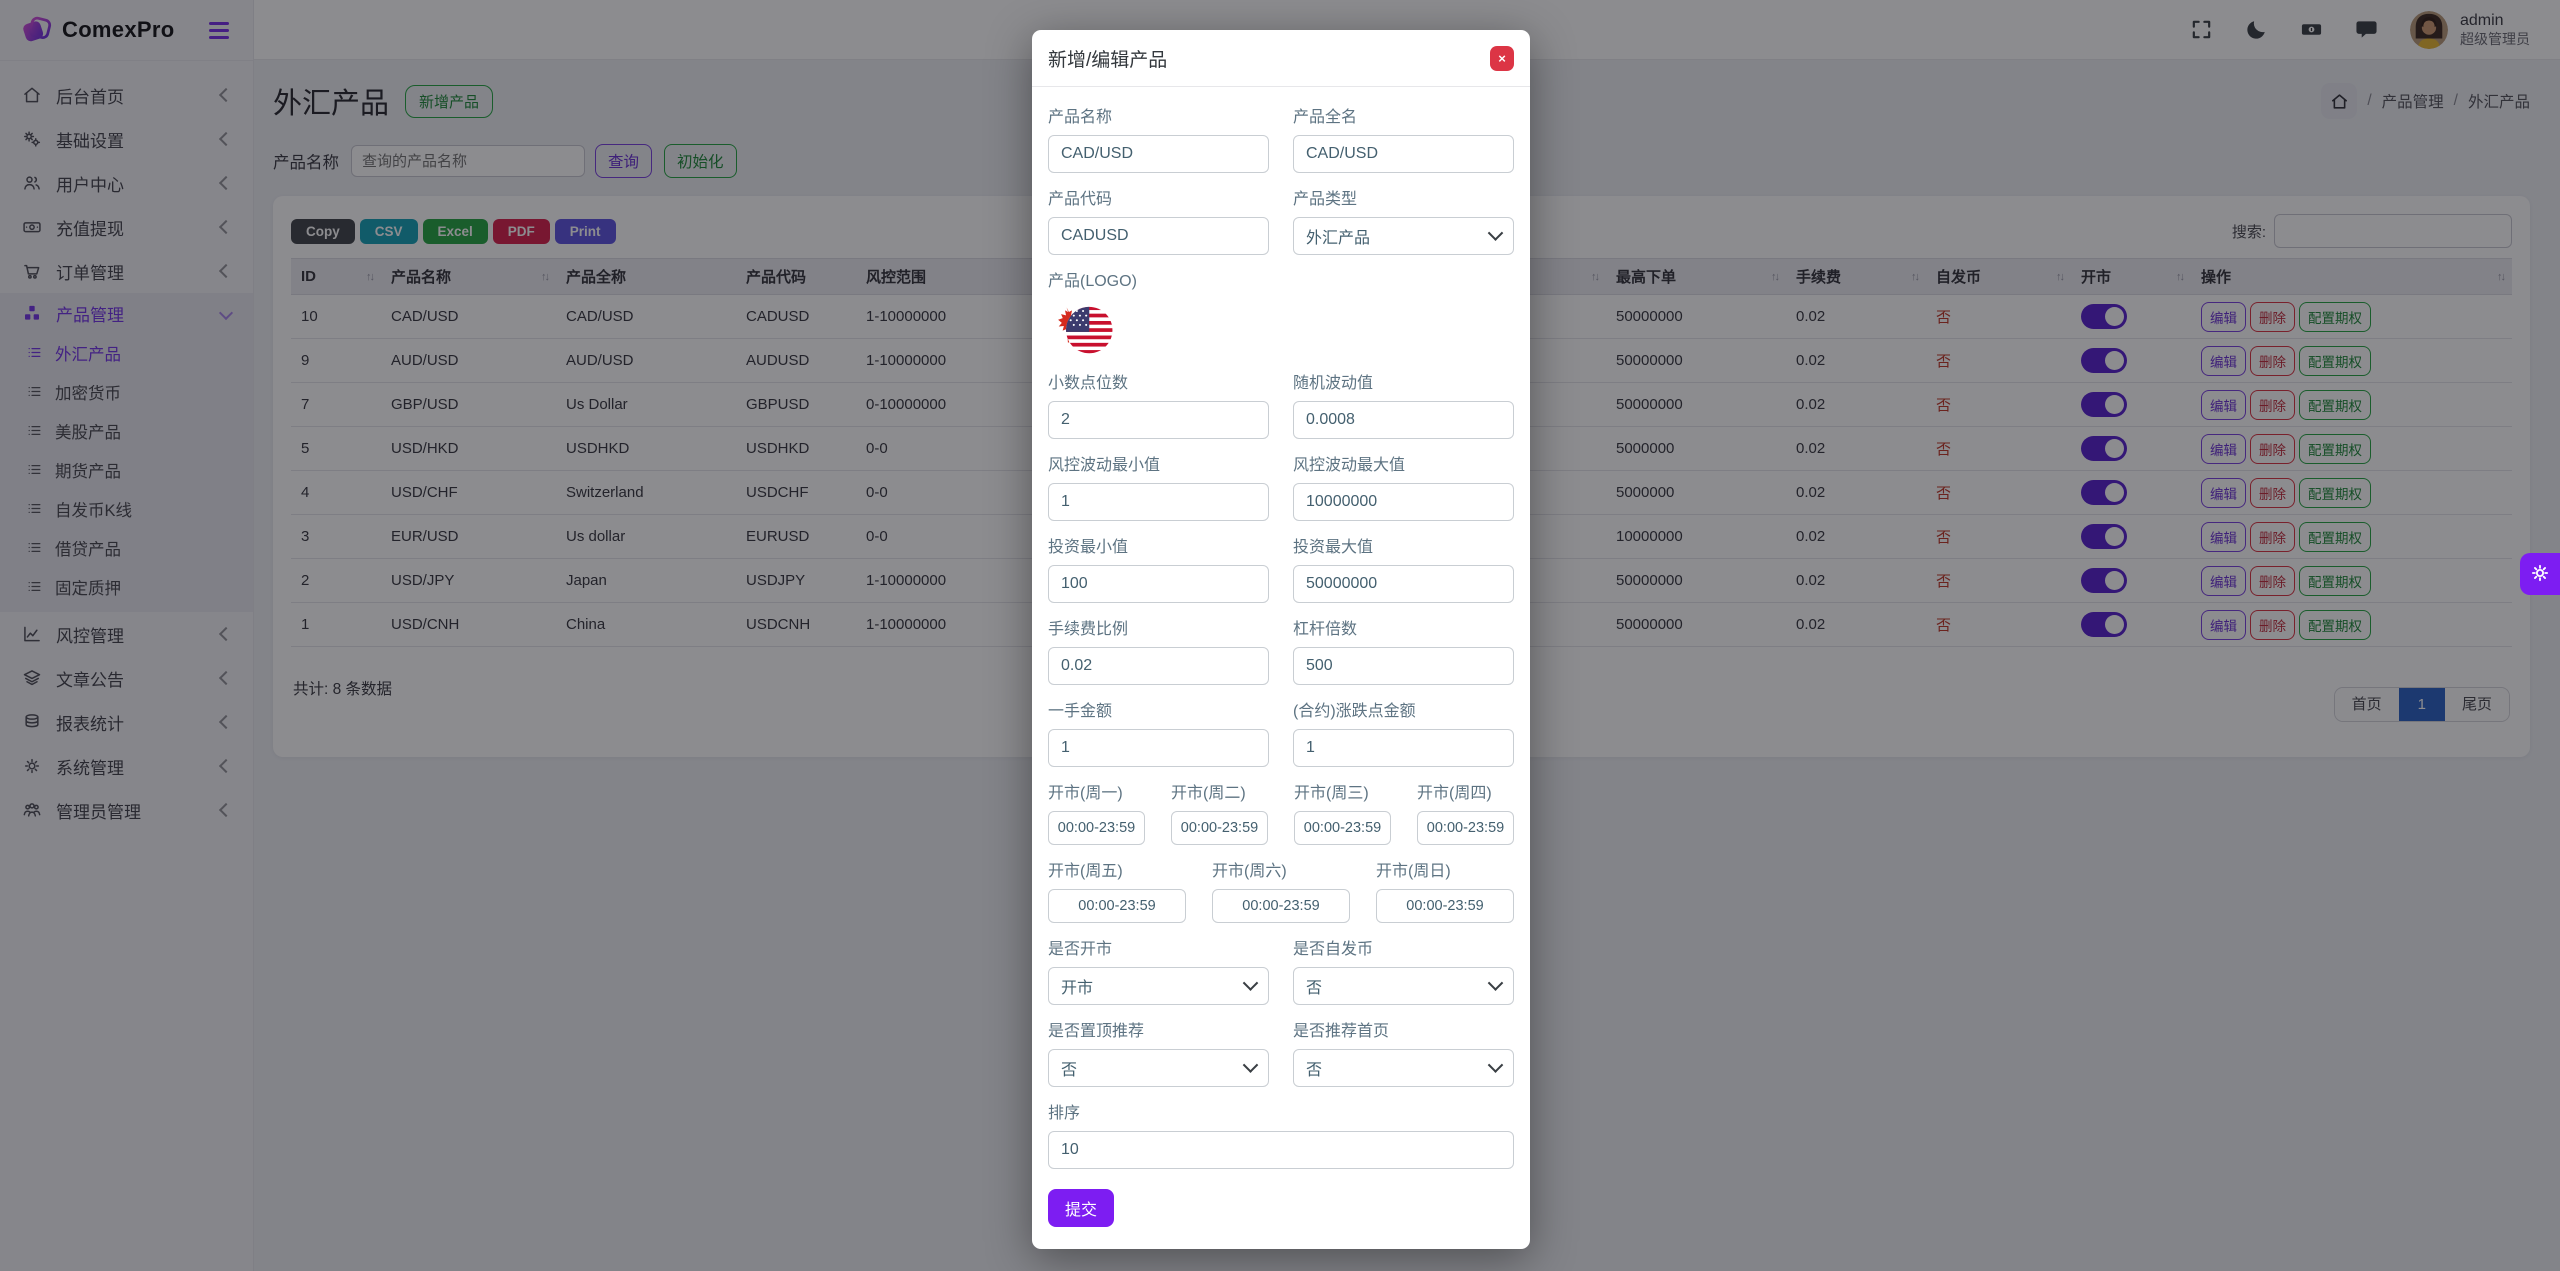  I want to click on init-button: 初始化, so click(700, 161).